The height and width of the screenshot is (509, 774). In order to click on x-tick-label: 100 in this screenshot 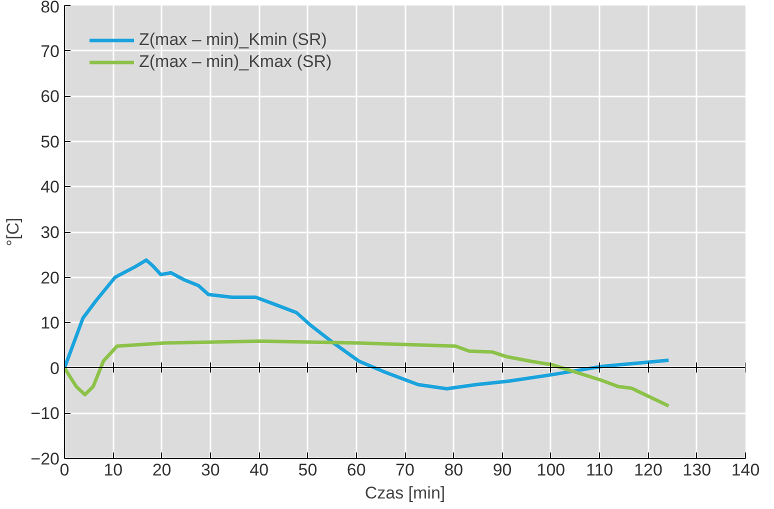, I will do `click(551, 470)`.